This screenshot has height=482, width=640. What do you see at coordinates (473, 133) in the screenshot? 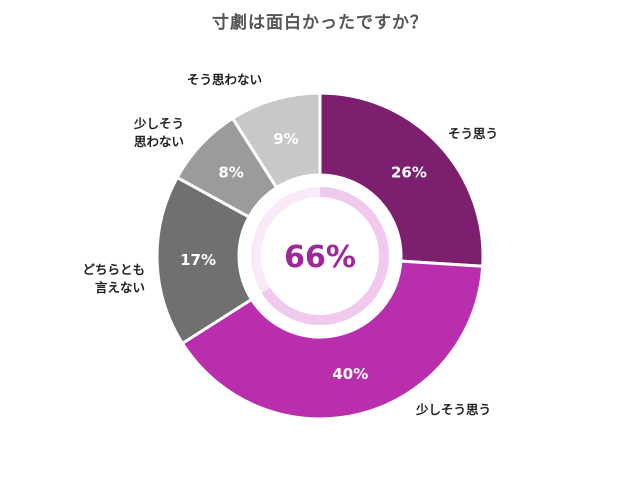
I see `category-label: そう思う` at bounding box center [473, 133].